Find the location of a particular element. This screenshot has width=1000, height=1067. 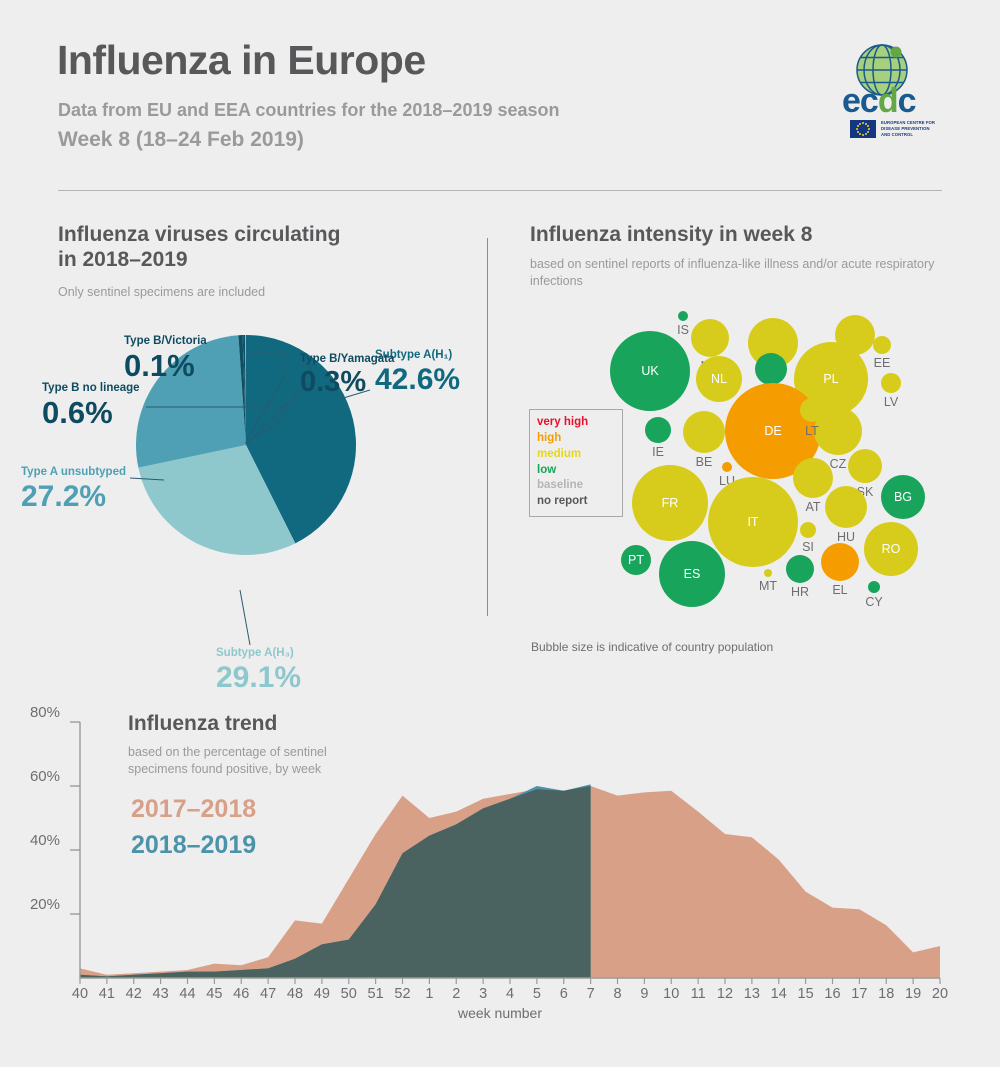

bubble-bg: BG is located at coordinates (903, 497).